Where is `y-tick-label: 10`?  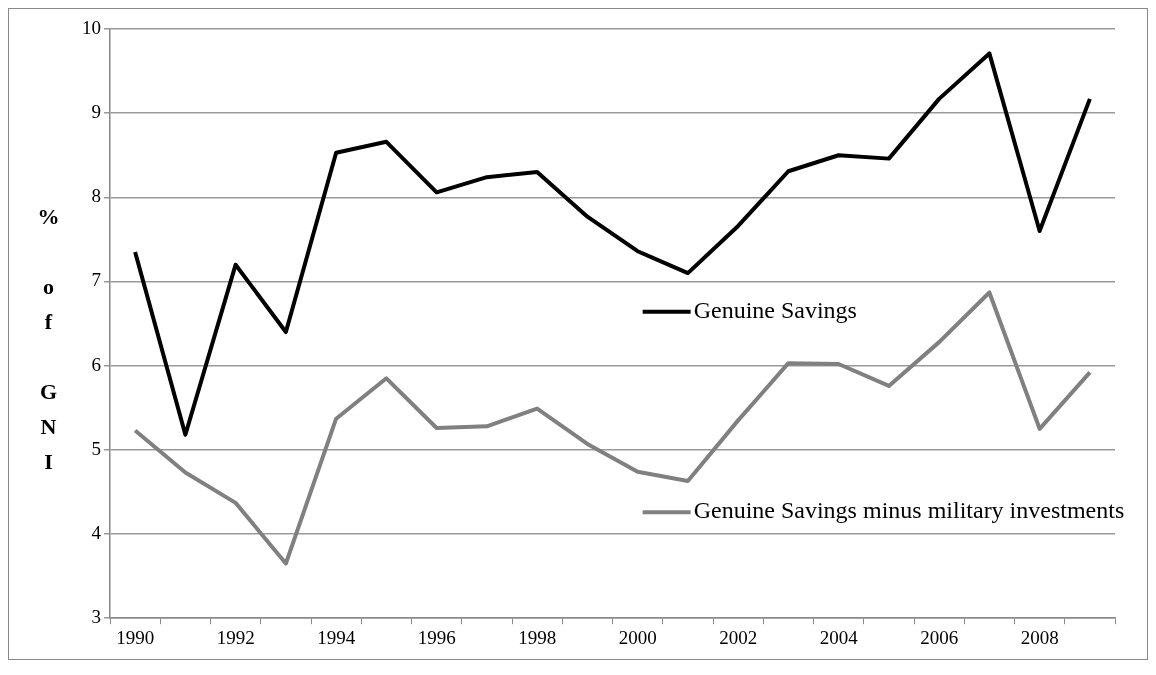
y-tick-label: 10 is located at coordinates (91, 27).